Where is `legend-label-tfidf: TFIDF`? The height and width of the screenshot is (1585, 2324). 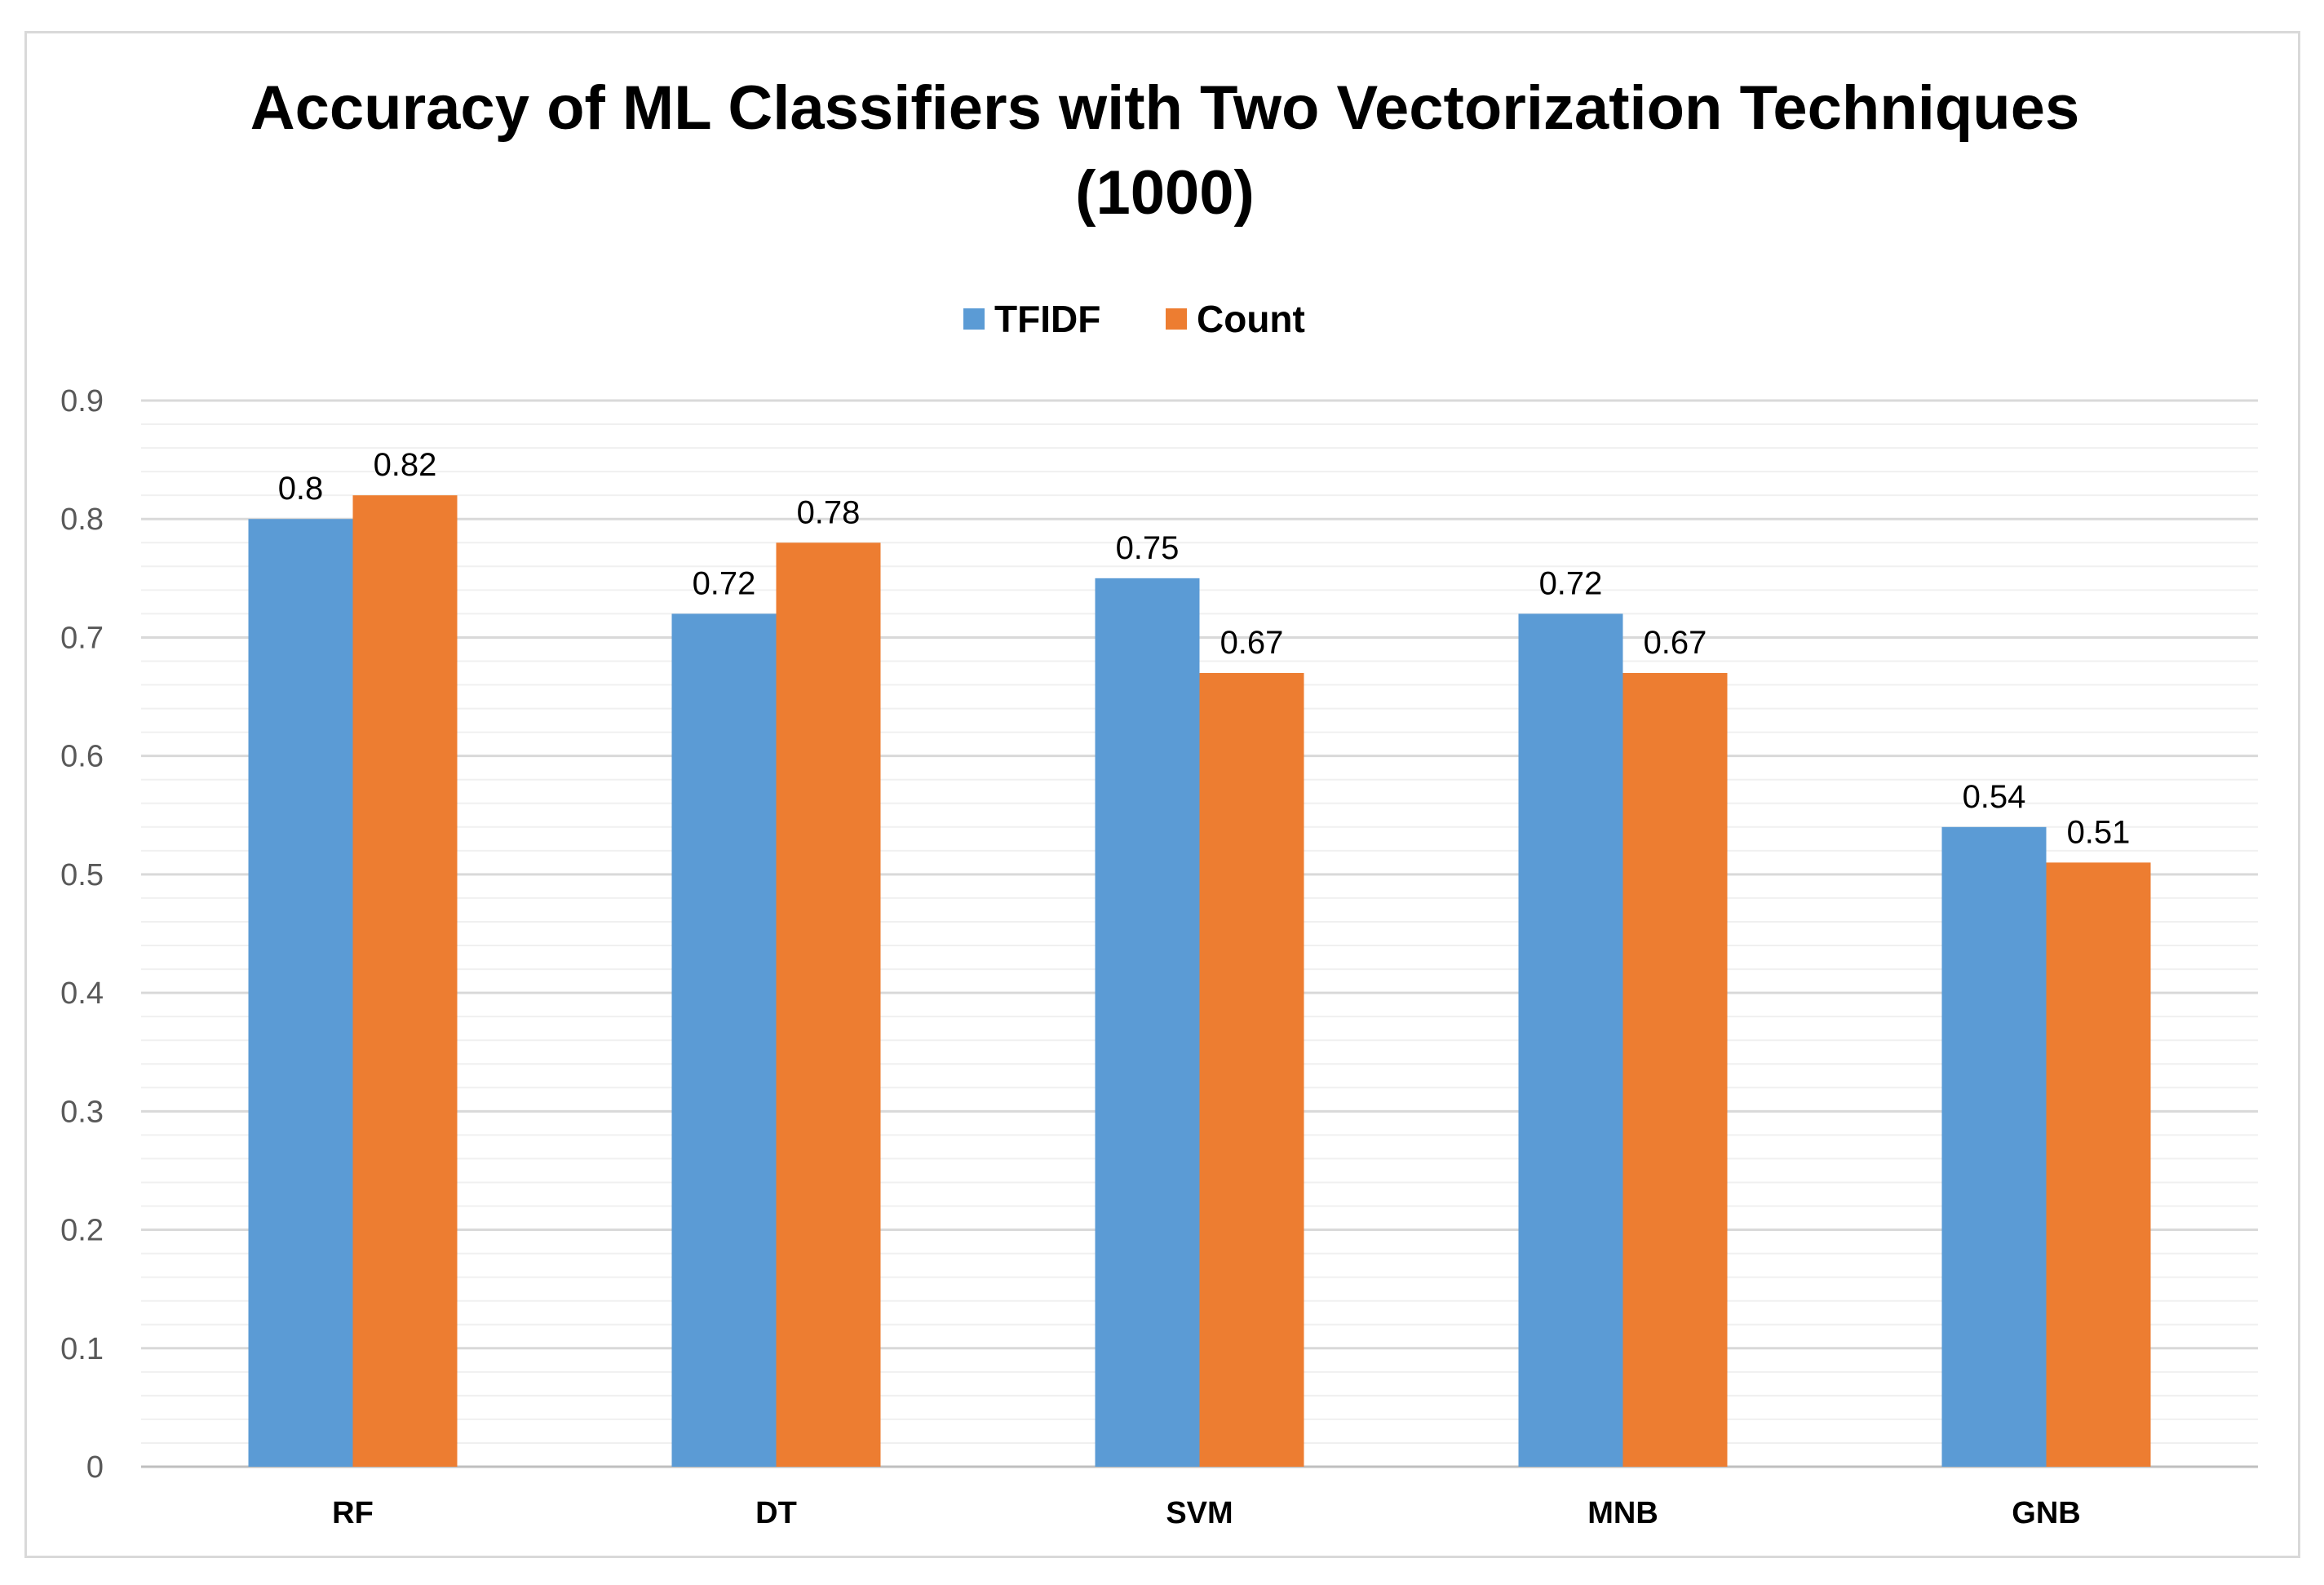 legend-label-tfidf: TFIDF is located at coordinates (1047, 319).